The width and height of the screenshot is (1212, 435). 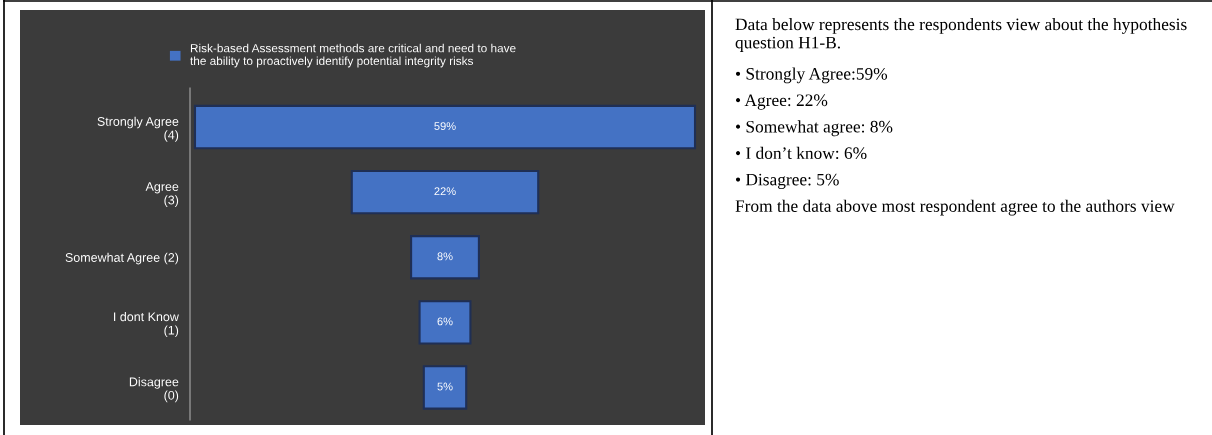 What do you see at coordinates (781, 102) in the screenshot?
I see `text: • Agree: 22%` at bounding box center [781, 102].